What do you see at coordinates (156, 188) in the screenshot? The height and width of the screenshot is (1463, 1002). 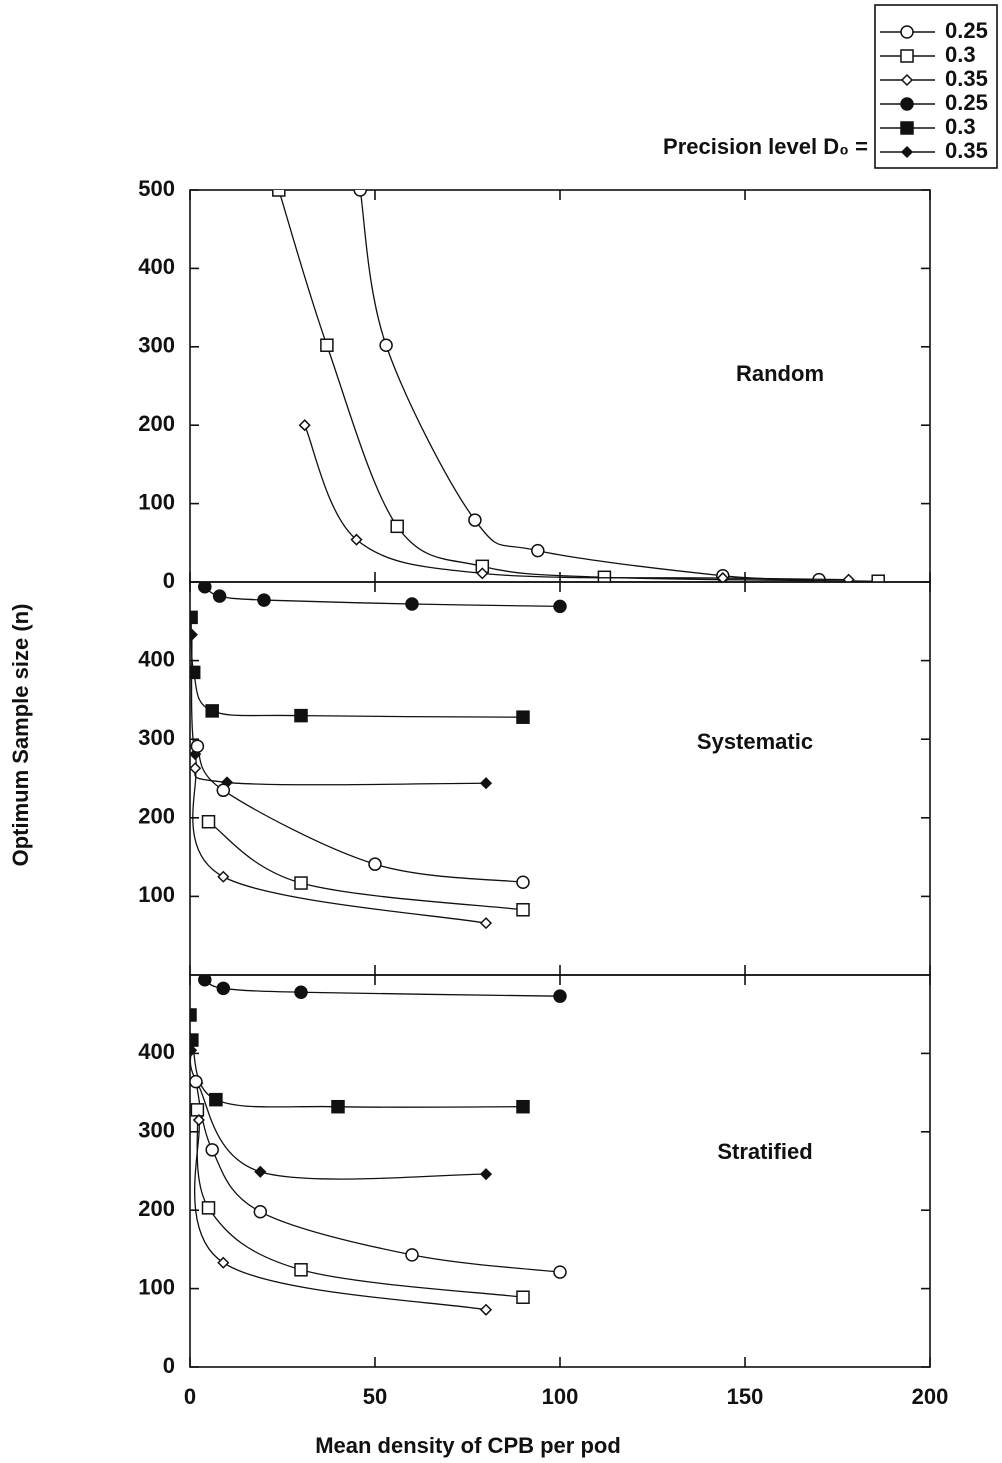 I see `y-tick-label: 500` at bounding box center [156, 188].